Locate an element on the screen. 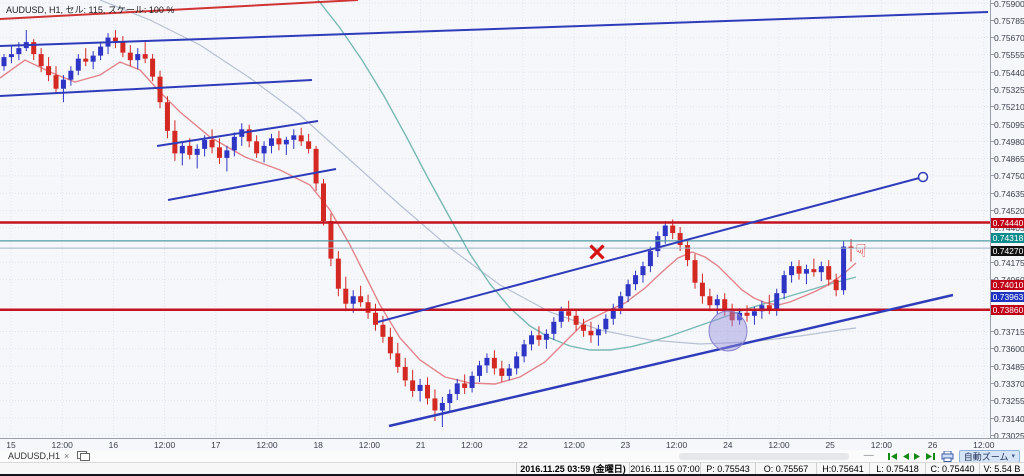 The height and width of the screenshot is (476, 1024). tab-label: AUDUSD,H1 is located at coordinates (34, 456).